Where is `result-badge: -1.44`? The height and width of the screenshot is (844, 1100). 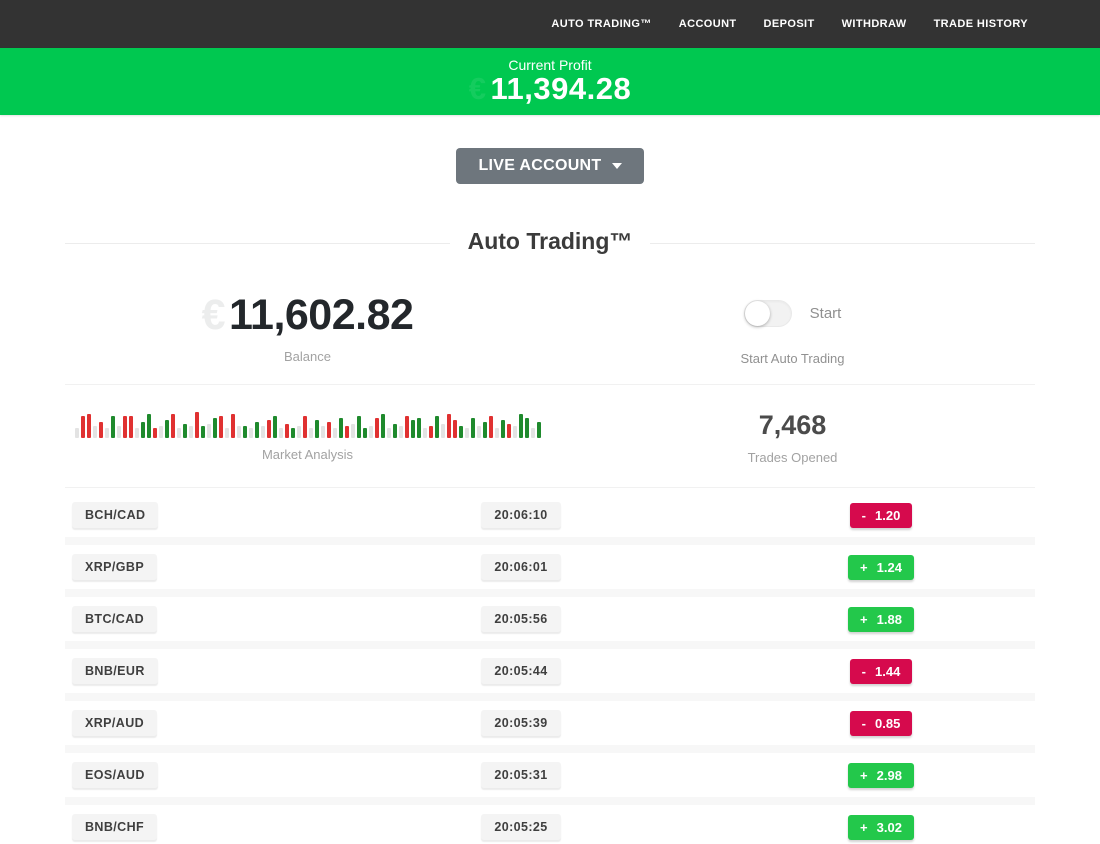
result-badge: -1.44 is located at coordinates (881, 671).